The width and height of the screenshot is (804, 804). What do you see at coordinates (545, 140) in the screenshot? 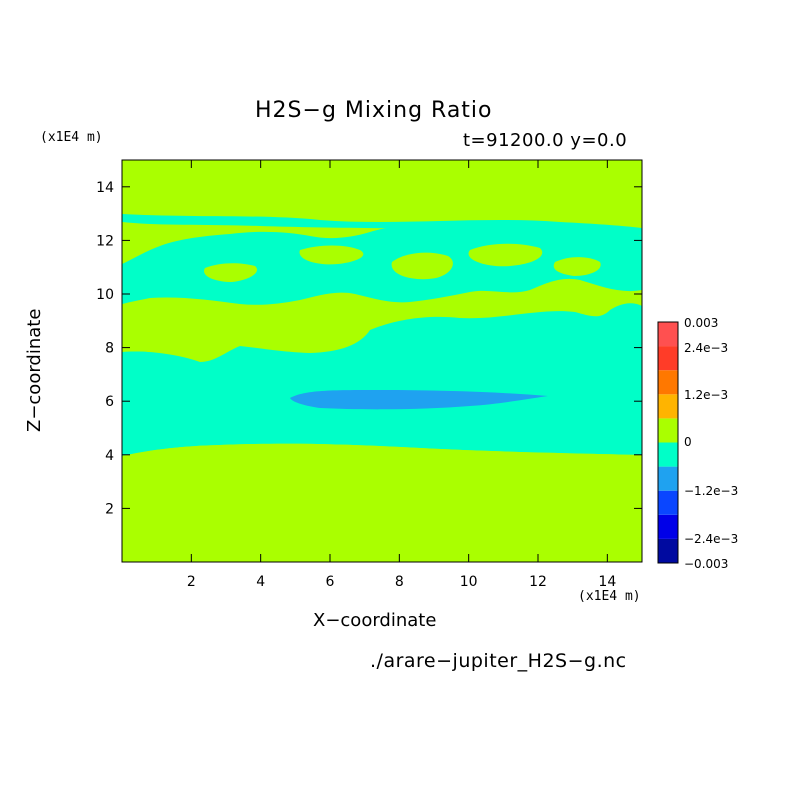
I see `chart-subtitle: t=91200.0 y=0.0` at bounding box center [545, 140].